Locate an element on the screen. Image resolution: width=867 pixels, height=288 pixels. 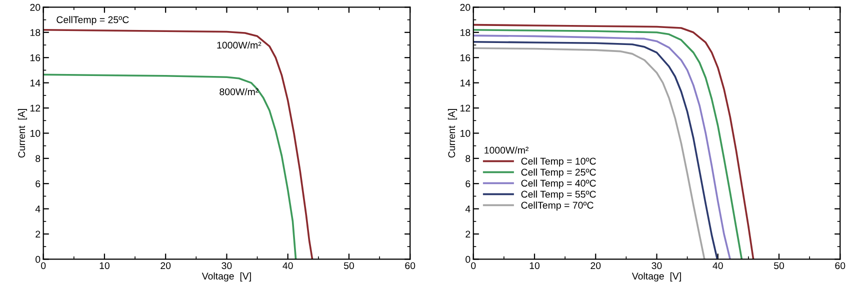
legend-label: Cell Temp = 40ºC is located at coordinates (558, 184).